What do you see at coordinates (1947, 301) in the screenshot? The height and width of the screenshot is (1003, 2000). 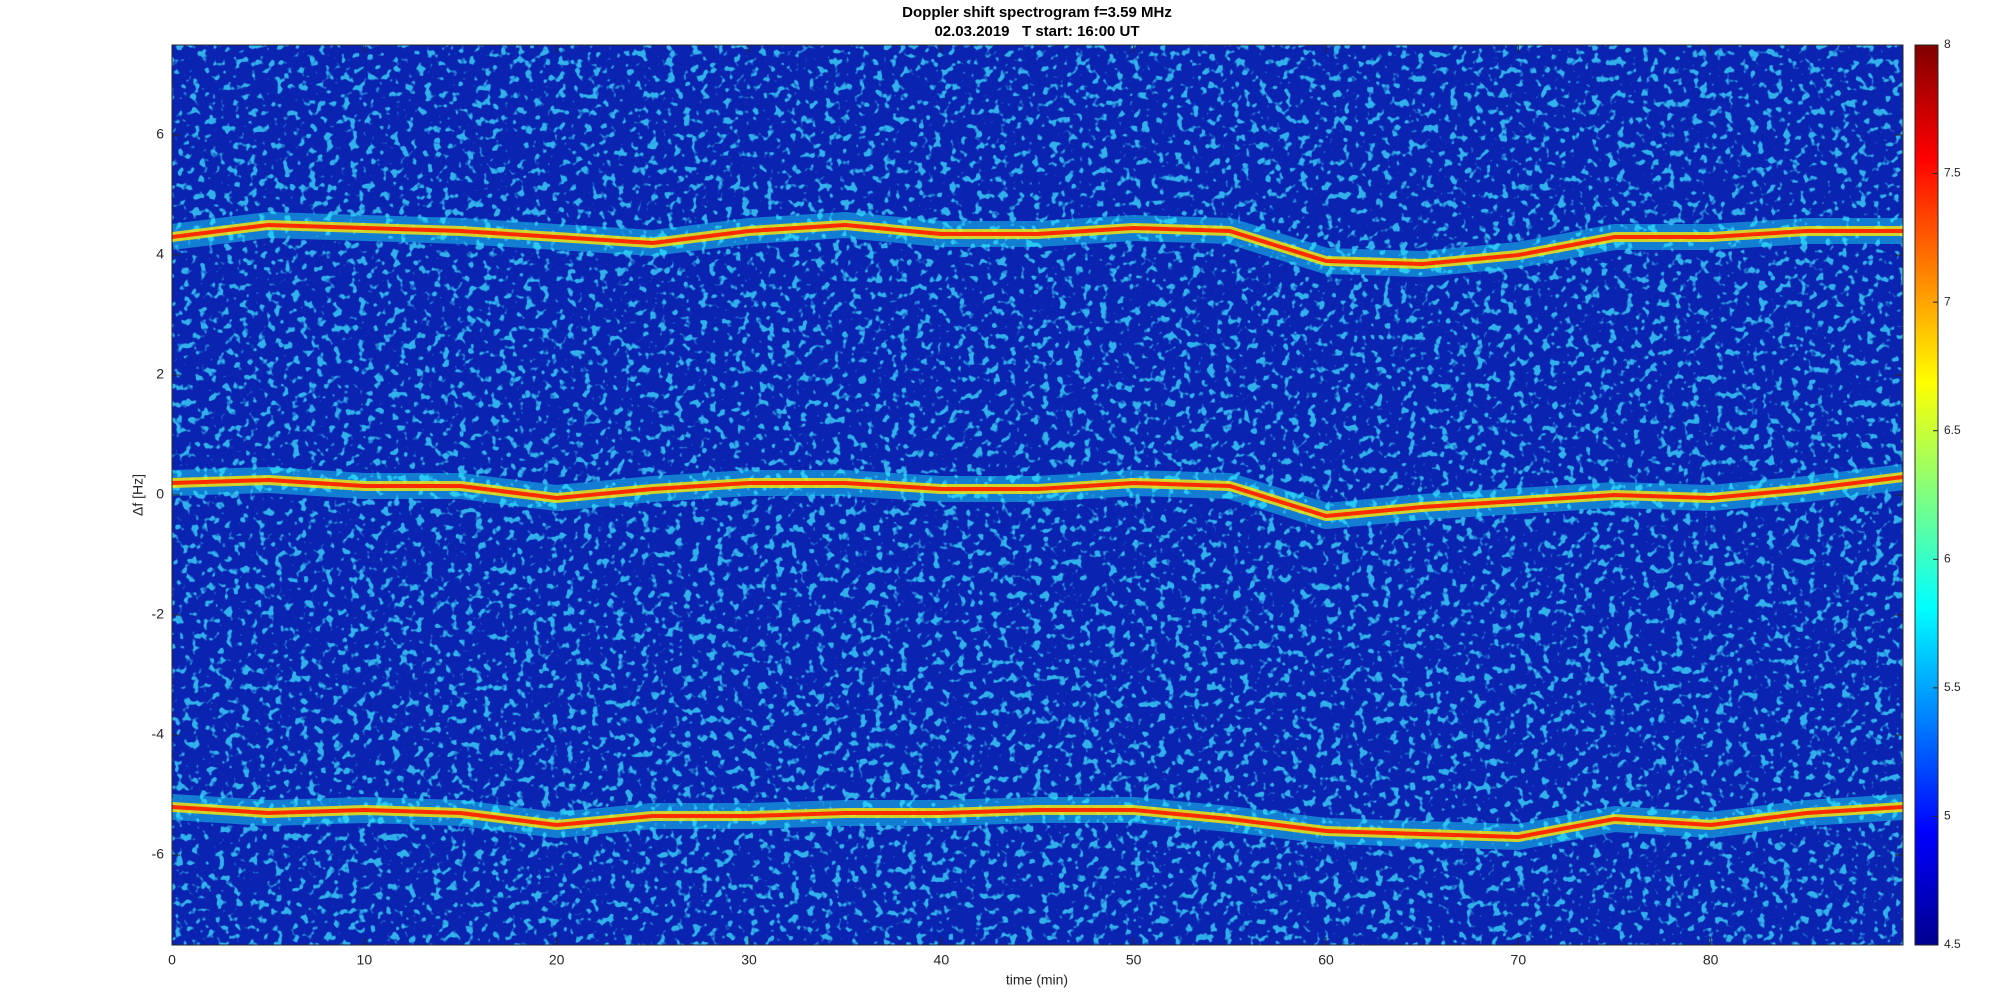 I see `colorbar-tick-label: 7` at bounding box center [1947, 301].